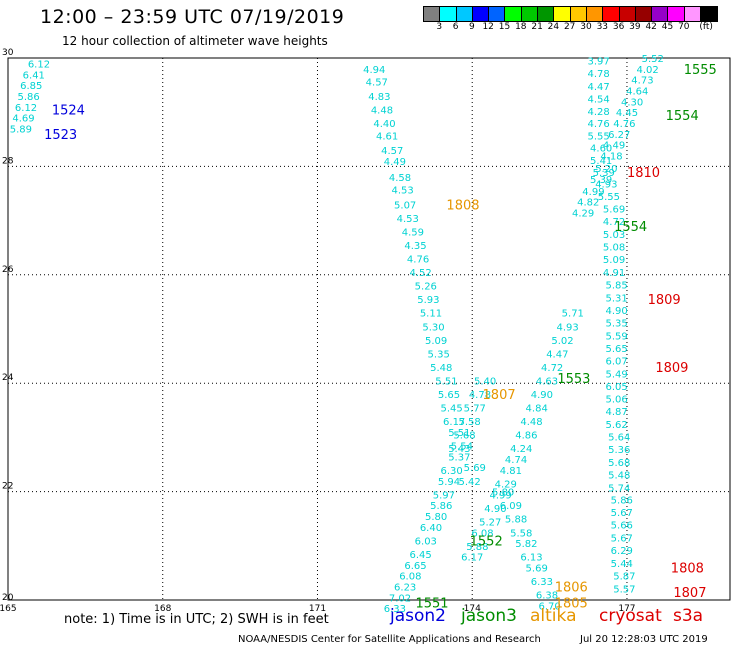  What do you see at coordinates (549, 606) in the screenshot?
I see `swh-value: 6.70` at bounding box center [549, 606].